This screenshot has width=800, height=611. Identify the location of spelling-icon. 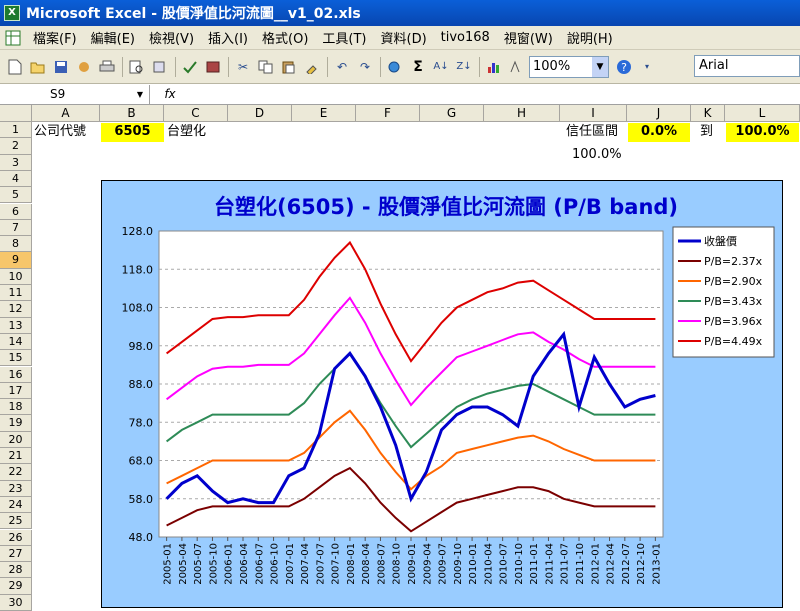
(190, 67).